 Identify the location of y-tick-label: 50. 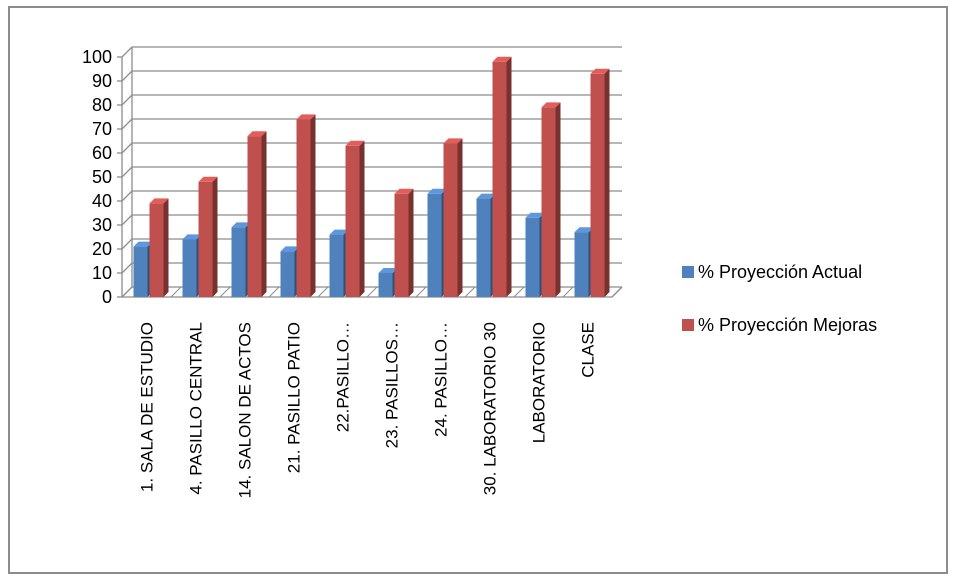
(102, 177).